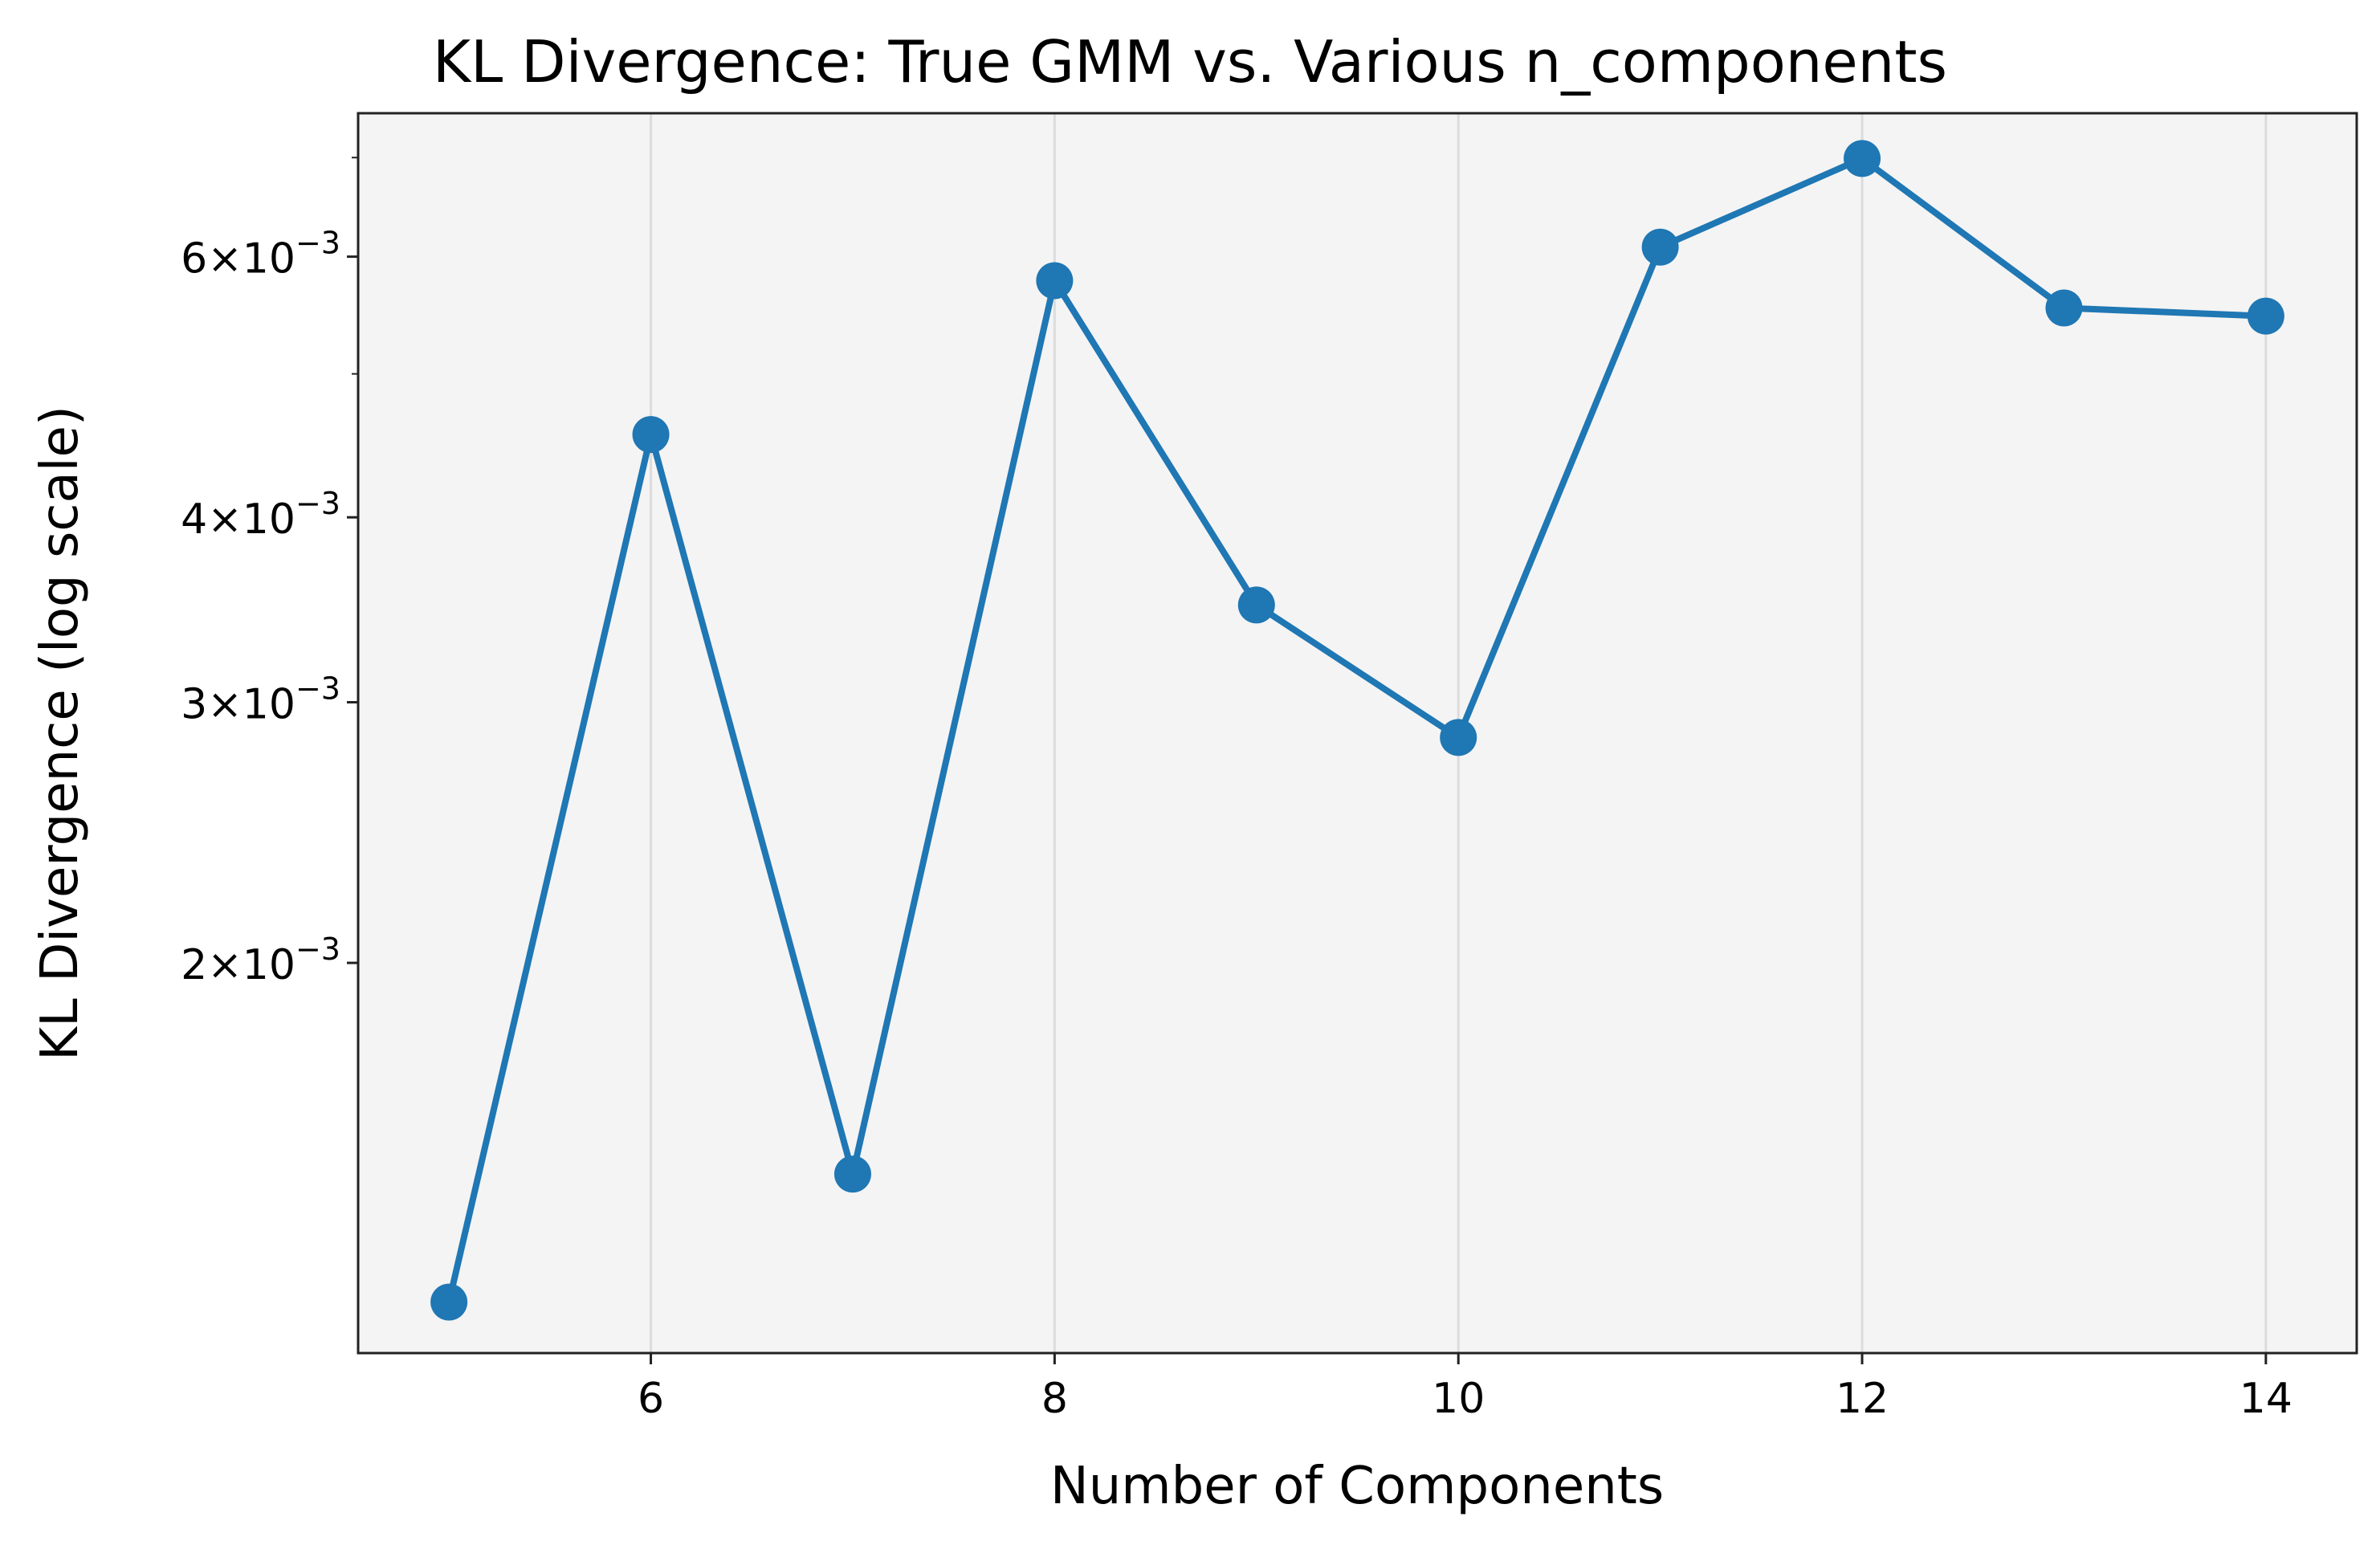  Describe the element at coordinates (260, 960) in the screenshot. I see `y-tick-label-0: 2×10⁻³` at that location.